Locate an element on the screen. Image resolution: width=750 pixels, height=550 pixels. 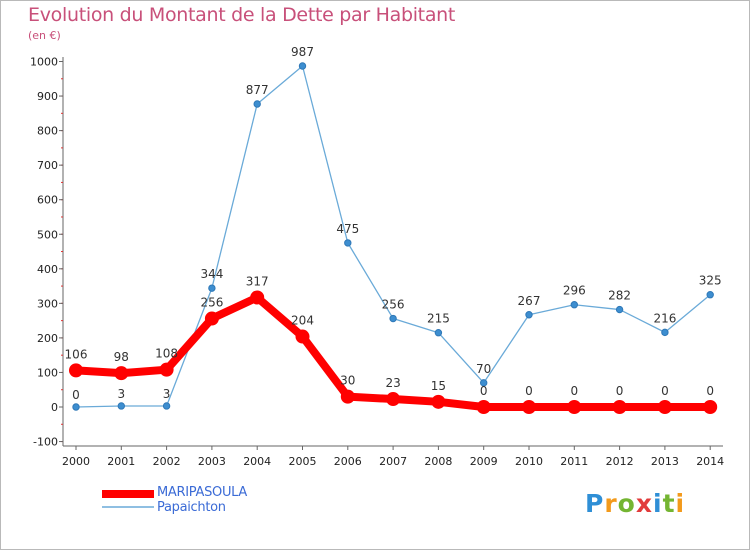
x-tick-label: 2008 is located at coordinates (438, 461).